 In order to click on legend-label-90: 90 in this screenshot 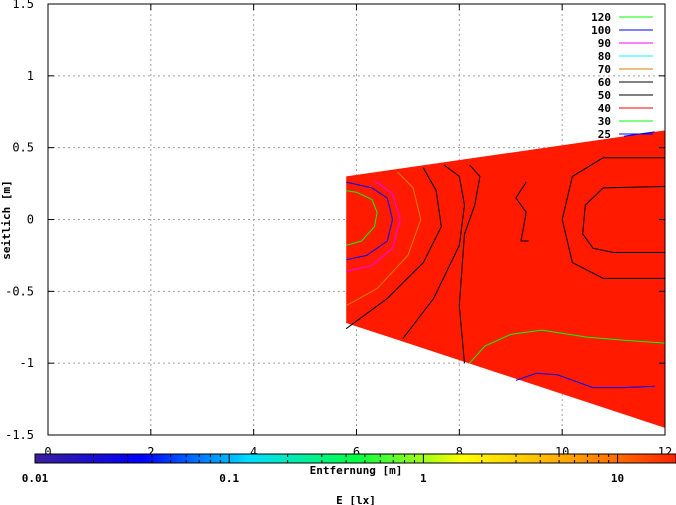, I will do `click(604, 43)`.